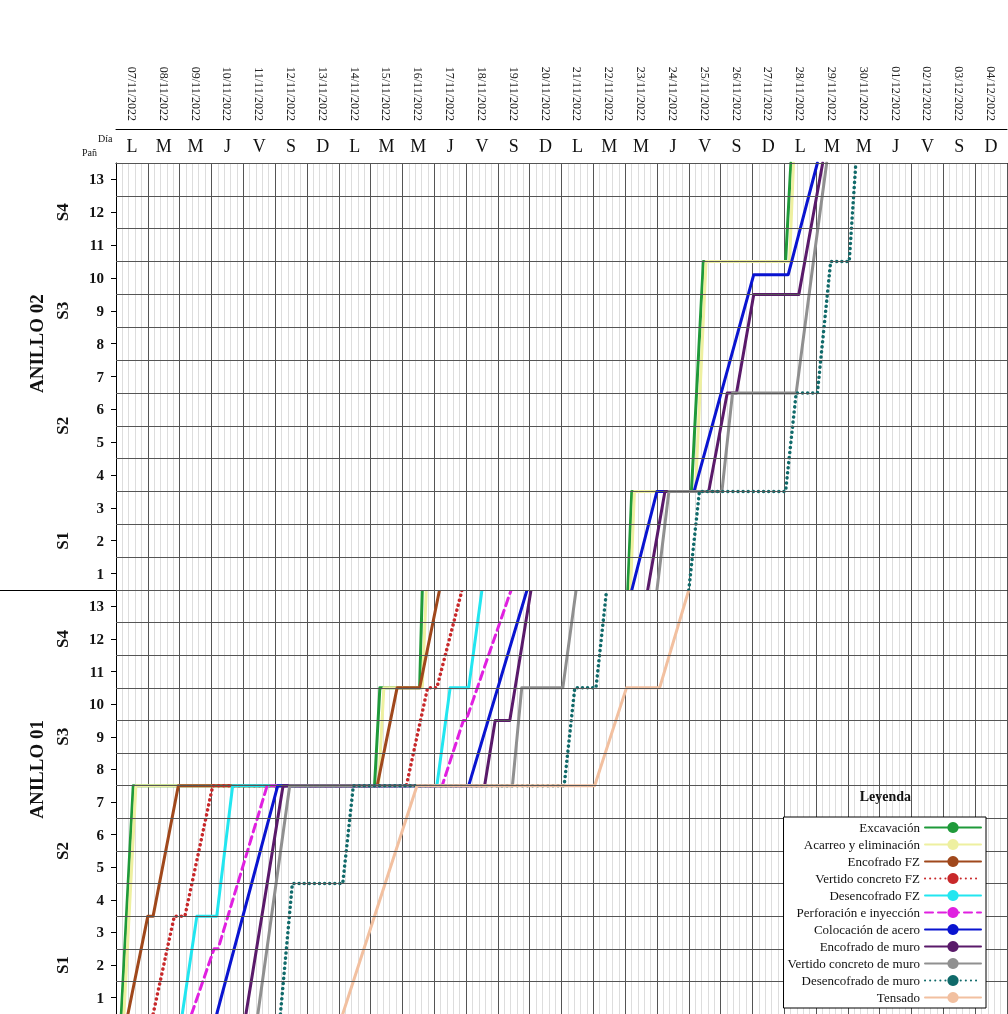  I want to click on legend-label: Vertido concreto de muro, so click(853, 963).